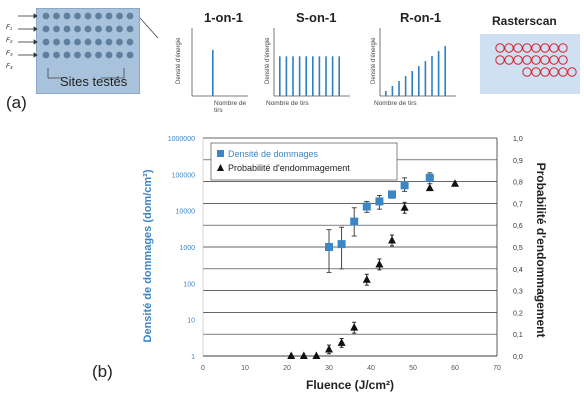  I want to click on y-right-tick-label: 0,8, so click(518, 183).